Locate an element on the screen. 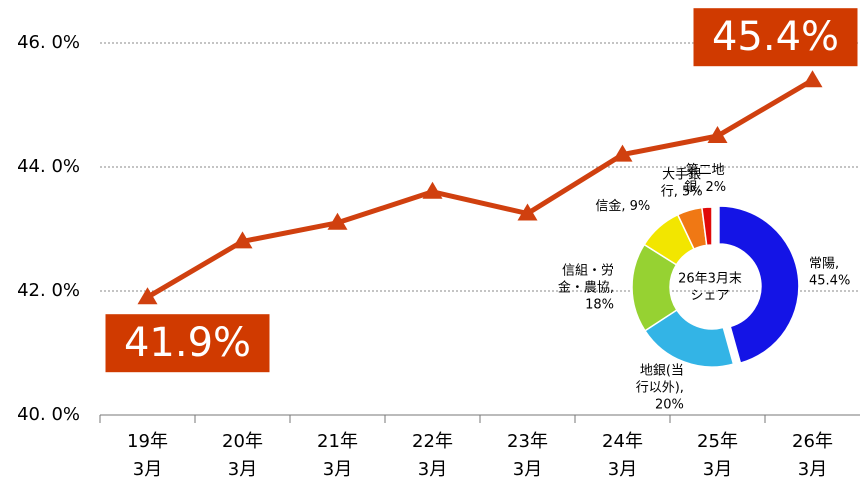 The image size is (863, 482). y-tick-label: 40. 0% is located at coordinates (48, 414).